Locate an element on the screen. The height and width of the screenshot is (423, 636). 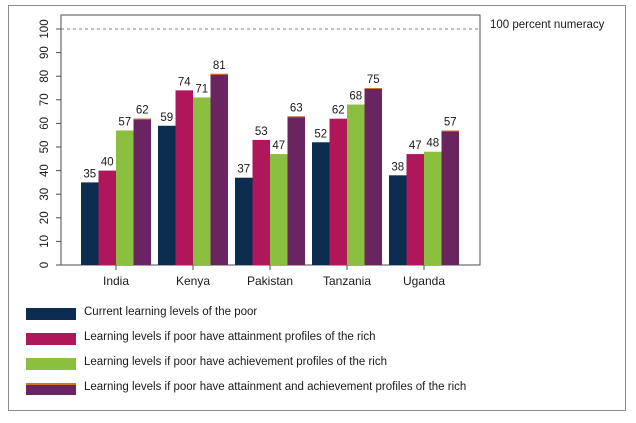
data-label: 38 is located at coordinates (397, 167).